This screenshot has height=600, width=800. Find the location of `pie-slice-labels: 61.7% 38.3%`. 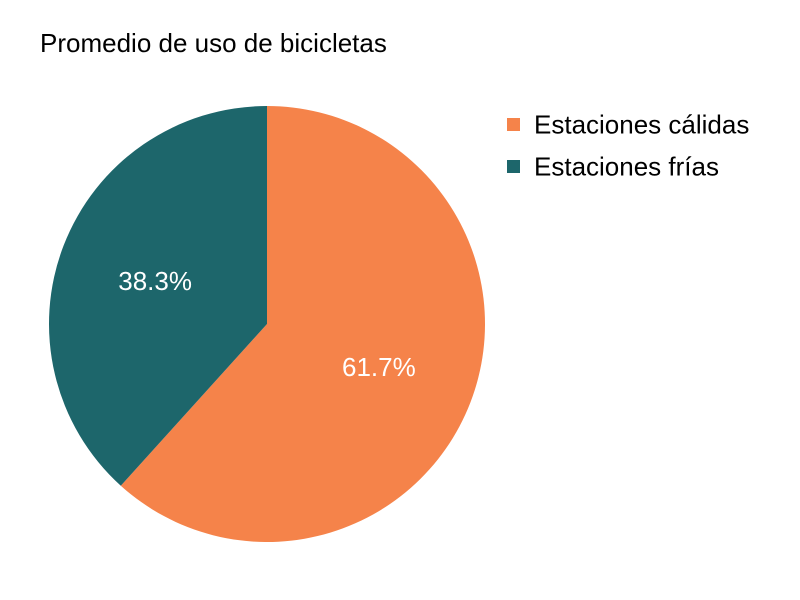

pie-slice-labels: 61.7% 38.3% is located at coordinates (267, 324).